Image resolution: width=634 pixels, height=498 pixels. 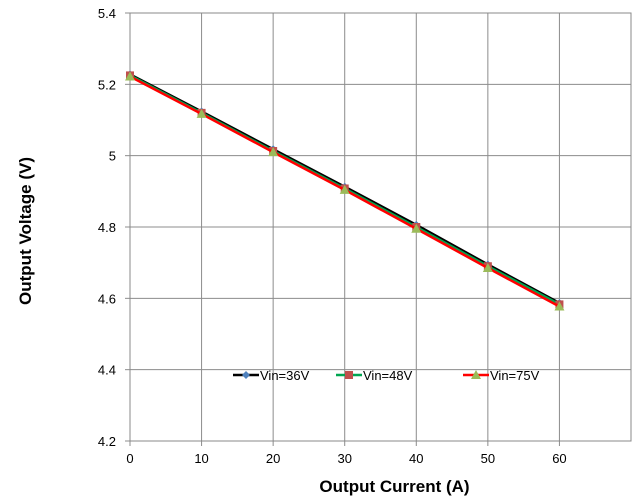 I want to click on x-axis-ticks: 0 10 20 30 40 50 60, so click(x=346, y=458).